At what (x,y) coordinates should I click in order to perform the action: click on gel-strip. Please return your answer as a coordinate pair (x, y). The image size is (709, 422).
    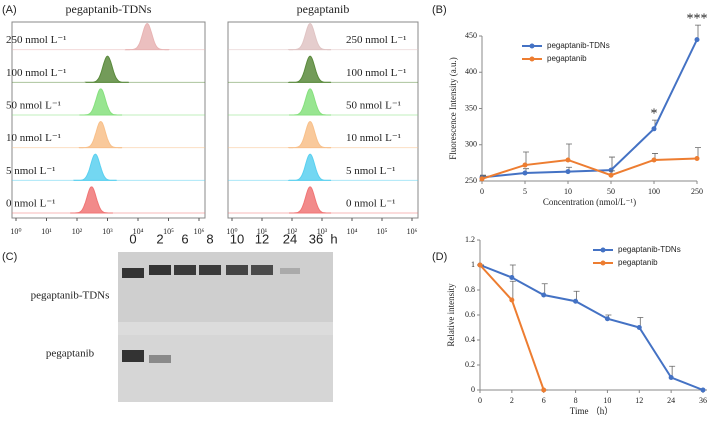
    Looking at the image, I should click on (225, 368).